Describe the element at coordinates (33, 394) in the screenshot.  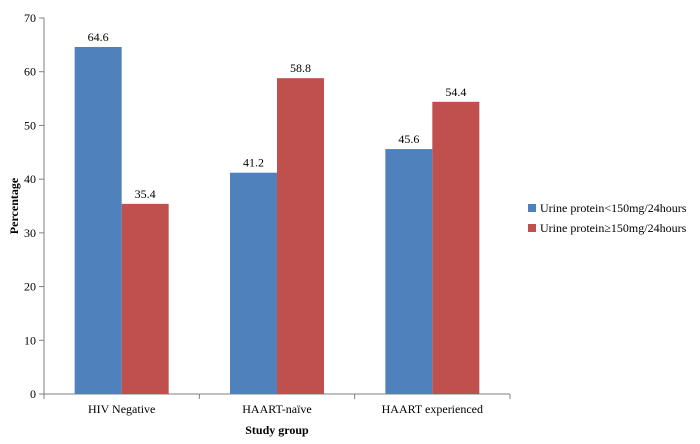
I see `y-tick-label: 0` at that location.